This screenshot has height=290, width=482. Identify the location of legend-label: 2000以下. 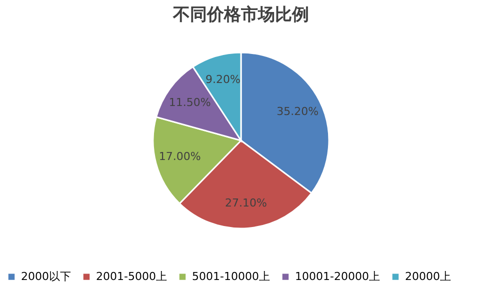
(46, 276).